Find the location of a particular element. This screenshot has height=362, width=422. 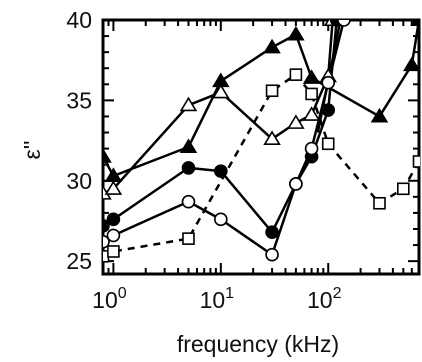

y-tick-label: 25 is located at coordinates (79, 261).